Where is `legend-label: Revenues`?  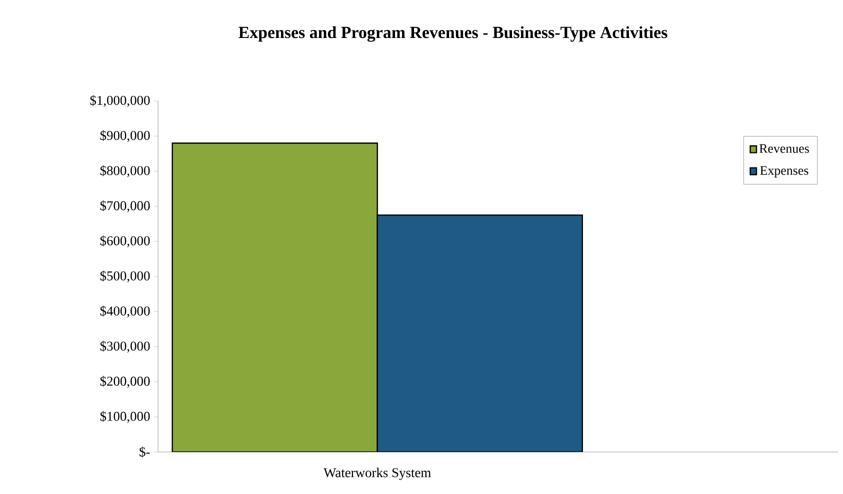 legend-label: Revenues is located at coordinates (784, 148).